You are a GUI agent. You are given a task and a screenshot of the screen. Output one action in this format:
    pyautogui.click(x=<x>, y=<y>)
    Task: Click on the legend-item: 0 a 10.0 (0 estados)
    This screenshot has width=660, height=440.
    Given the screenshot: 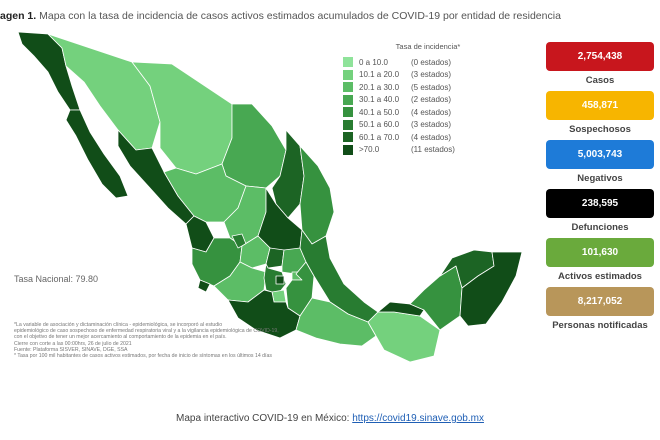 What is the action you would take?
    pyautogui.click(x=413, y=62)
    